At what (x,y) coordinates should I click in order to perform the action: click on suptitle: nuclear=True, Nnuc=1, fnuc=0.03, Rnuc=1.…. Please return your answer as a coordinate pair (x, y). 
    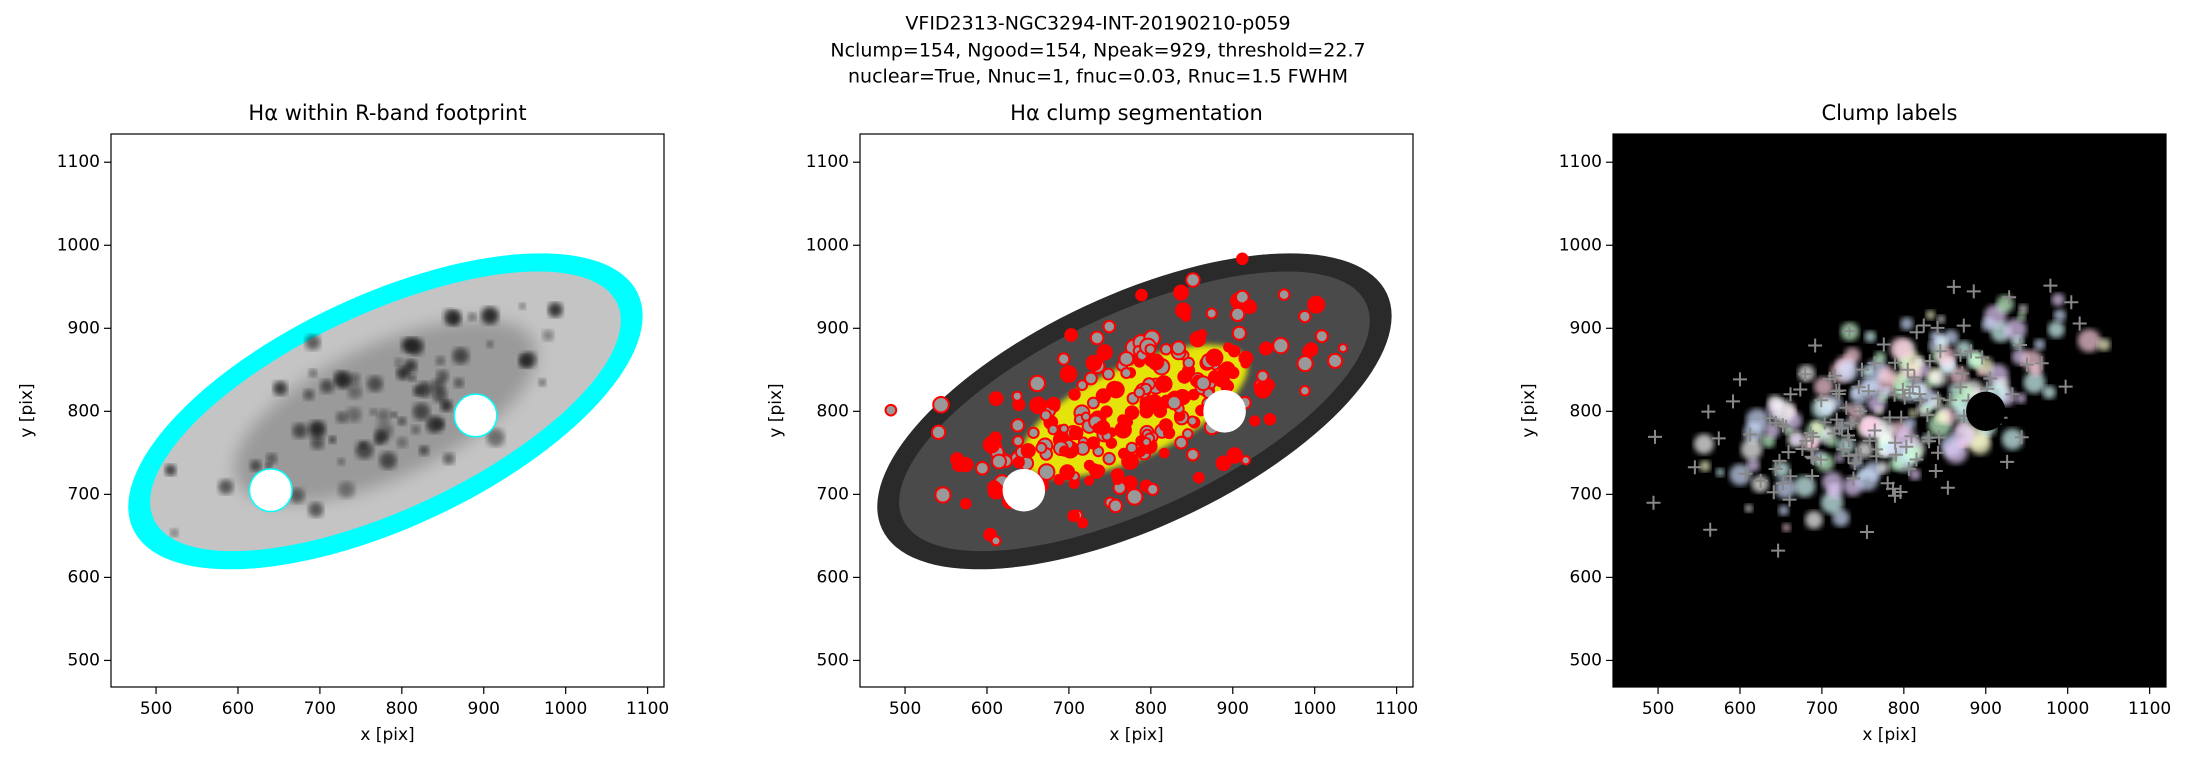
    Looking at the image, I should click on (1098, 77).